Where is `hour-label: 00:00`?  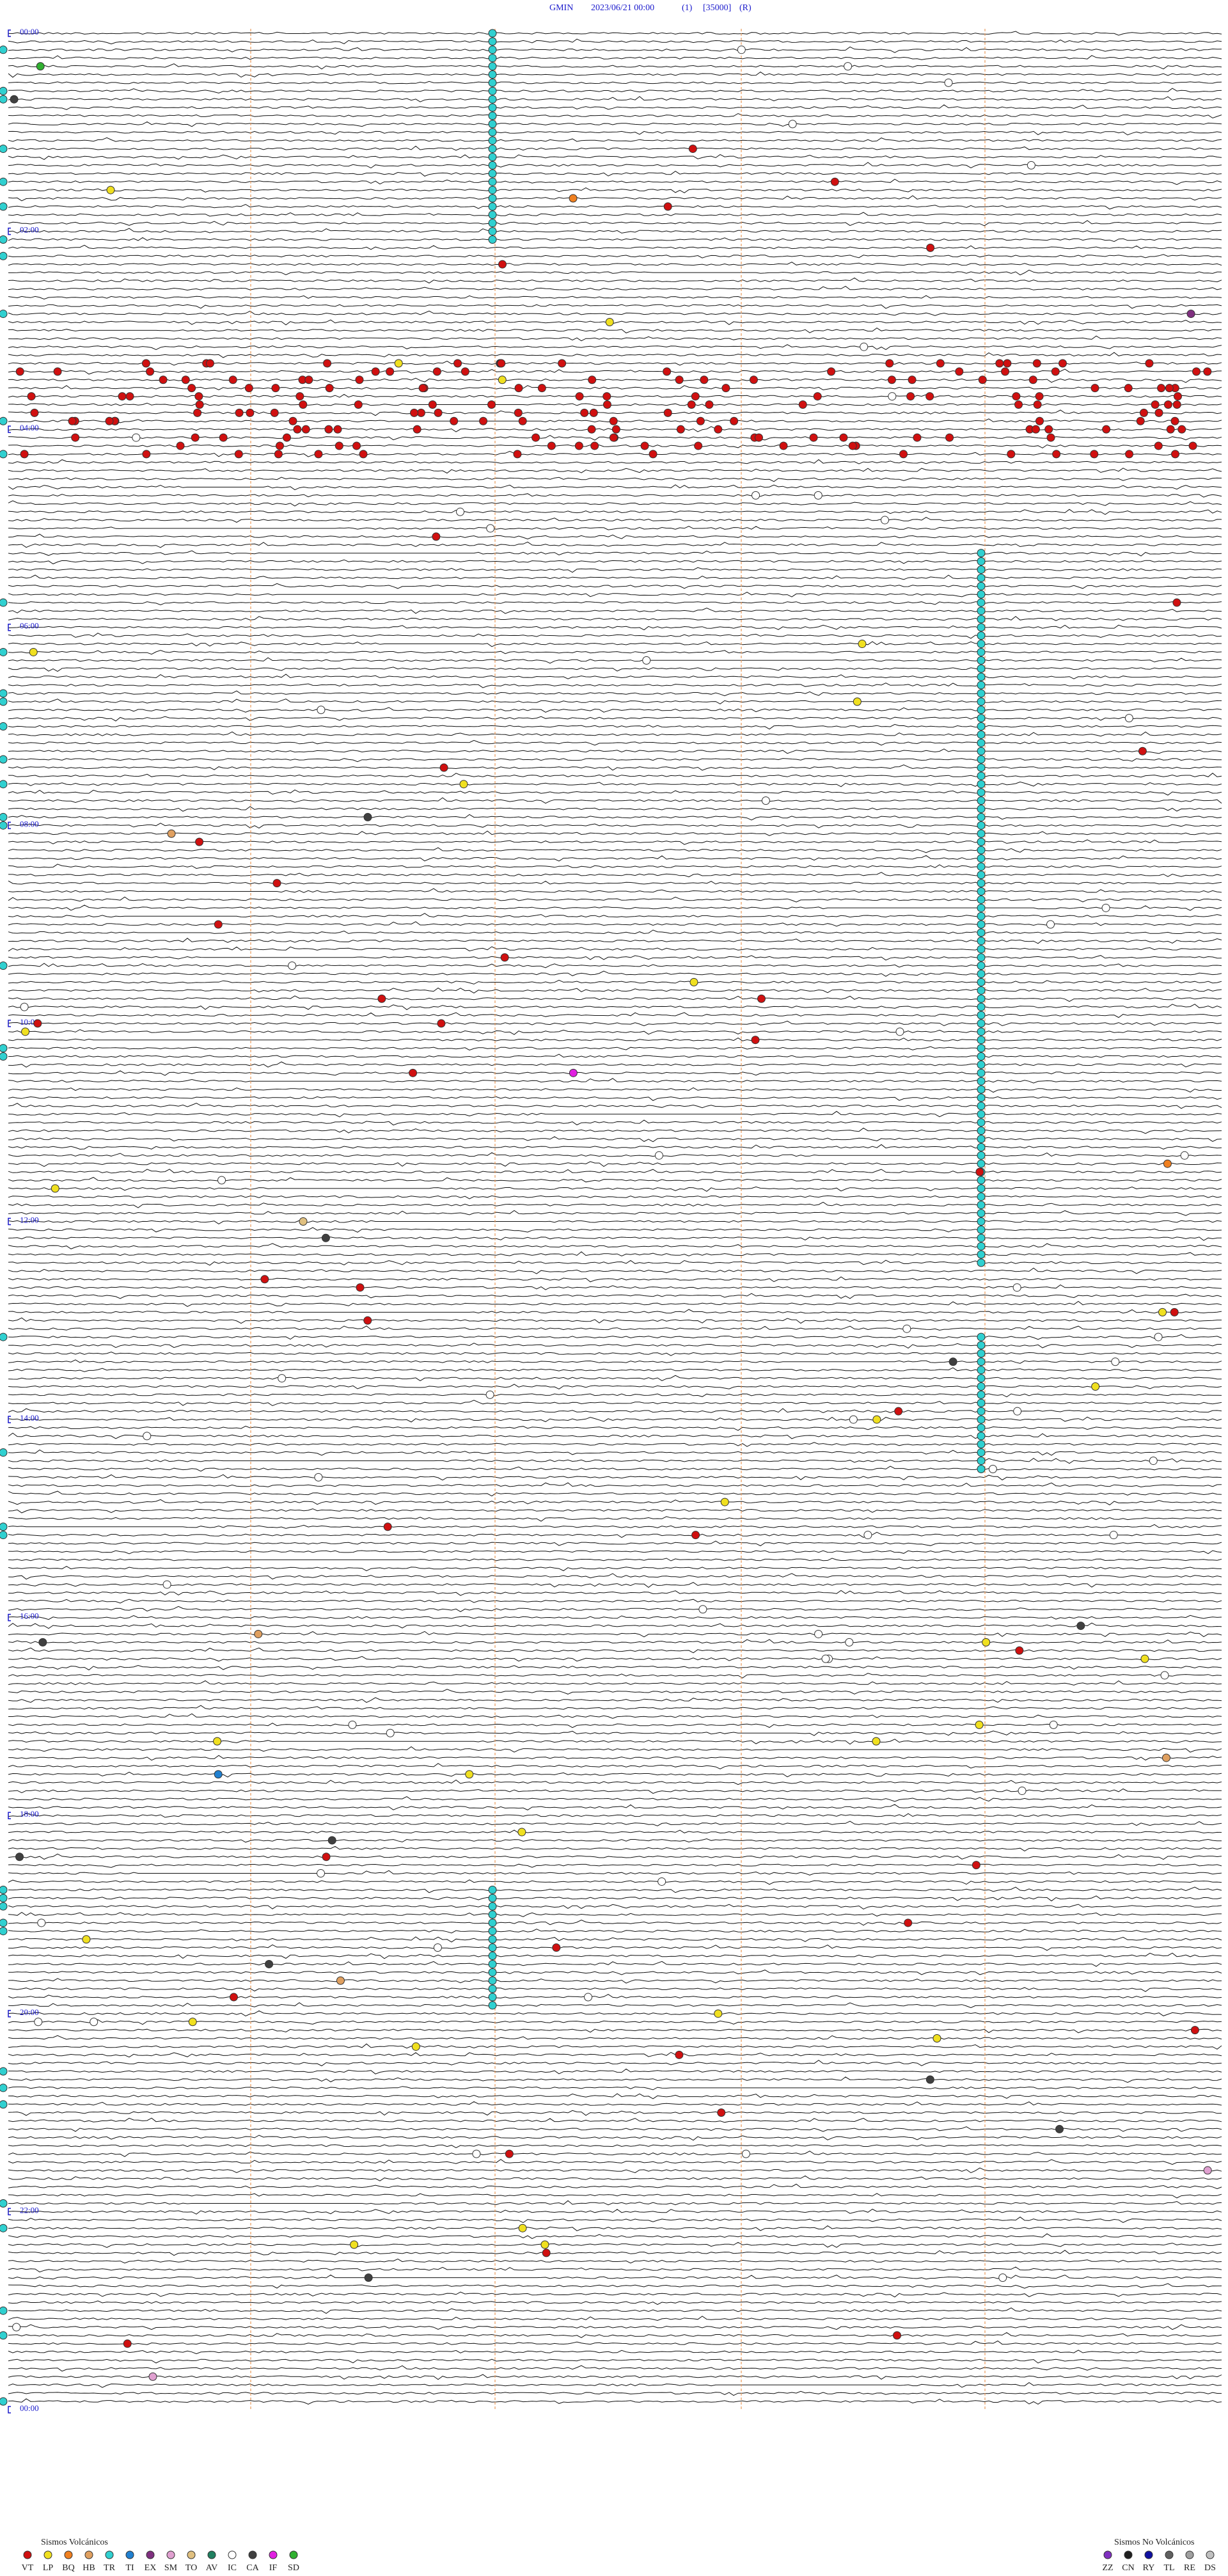
hour-label: 00:00 is located at coordinates (29, 31).